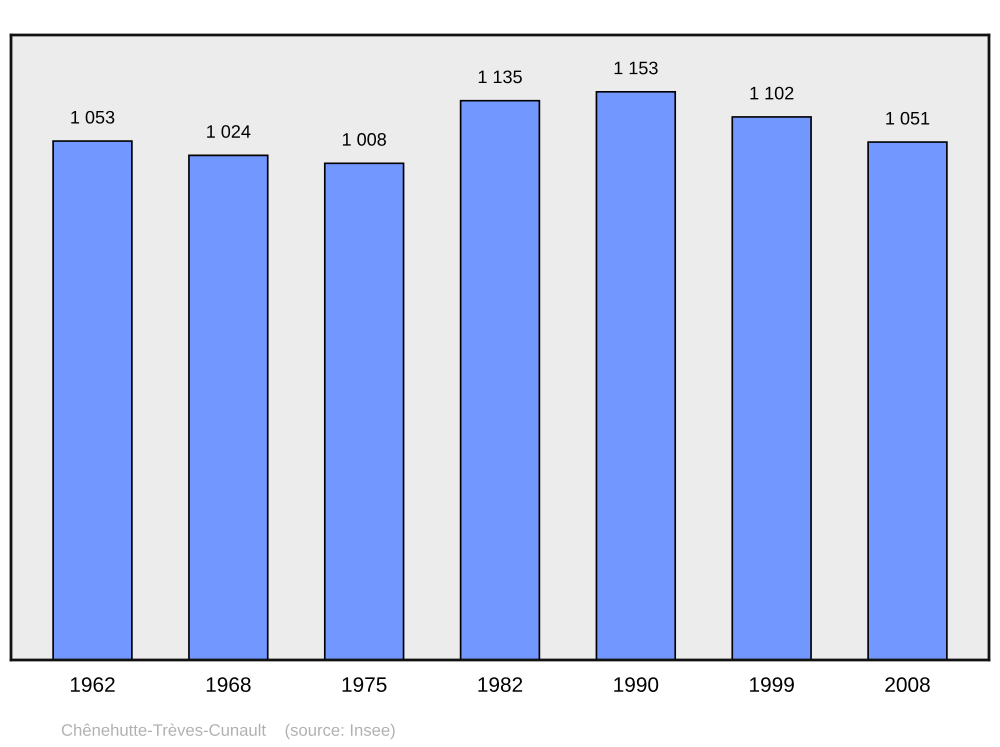  What do you see at coordinates (92, 117) in the screenshot?
I see `data-label: 1 053` at bounding box center [92, 117].